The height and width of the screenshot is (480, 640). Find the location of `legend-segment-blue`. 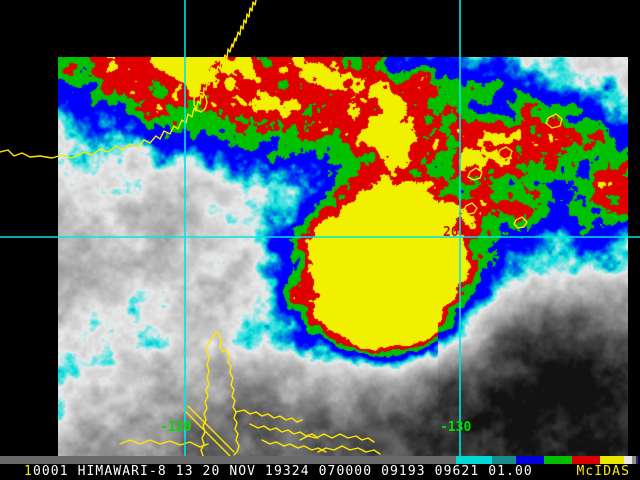

legend-segment-blue is located at coordinates (530, 460).